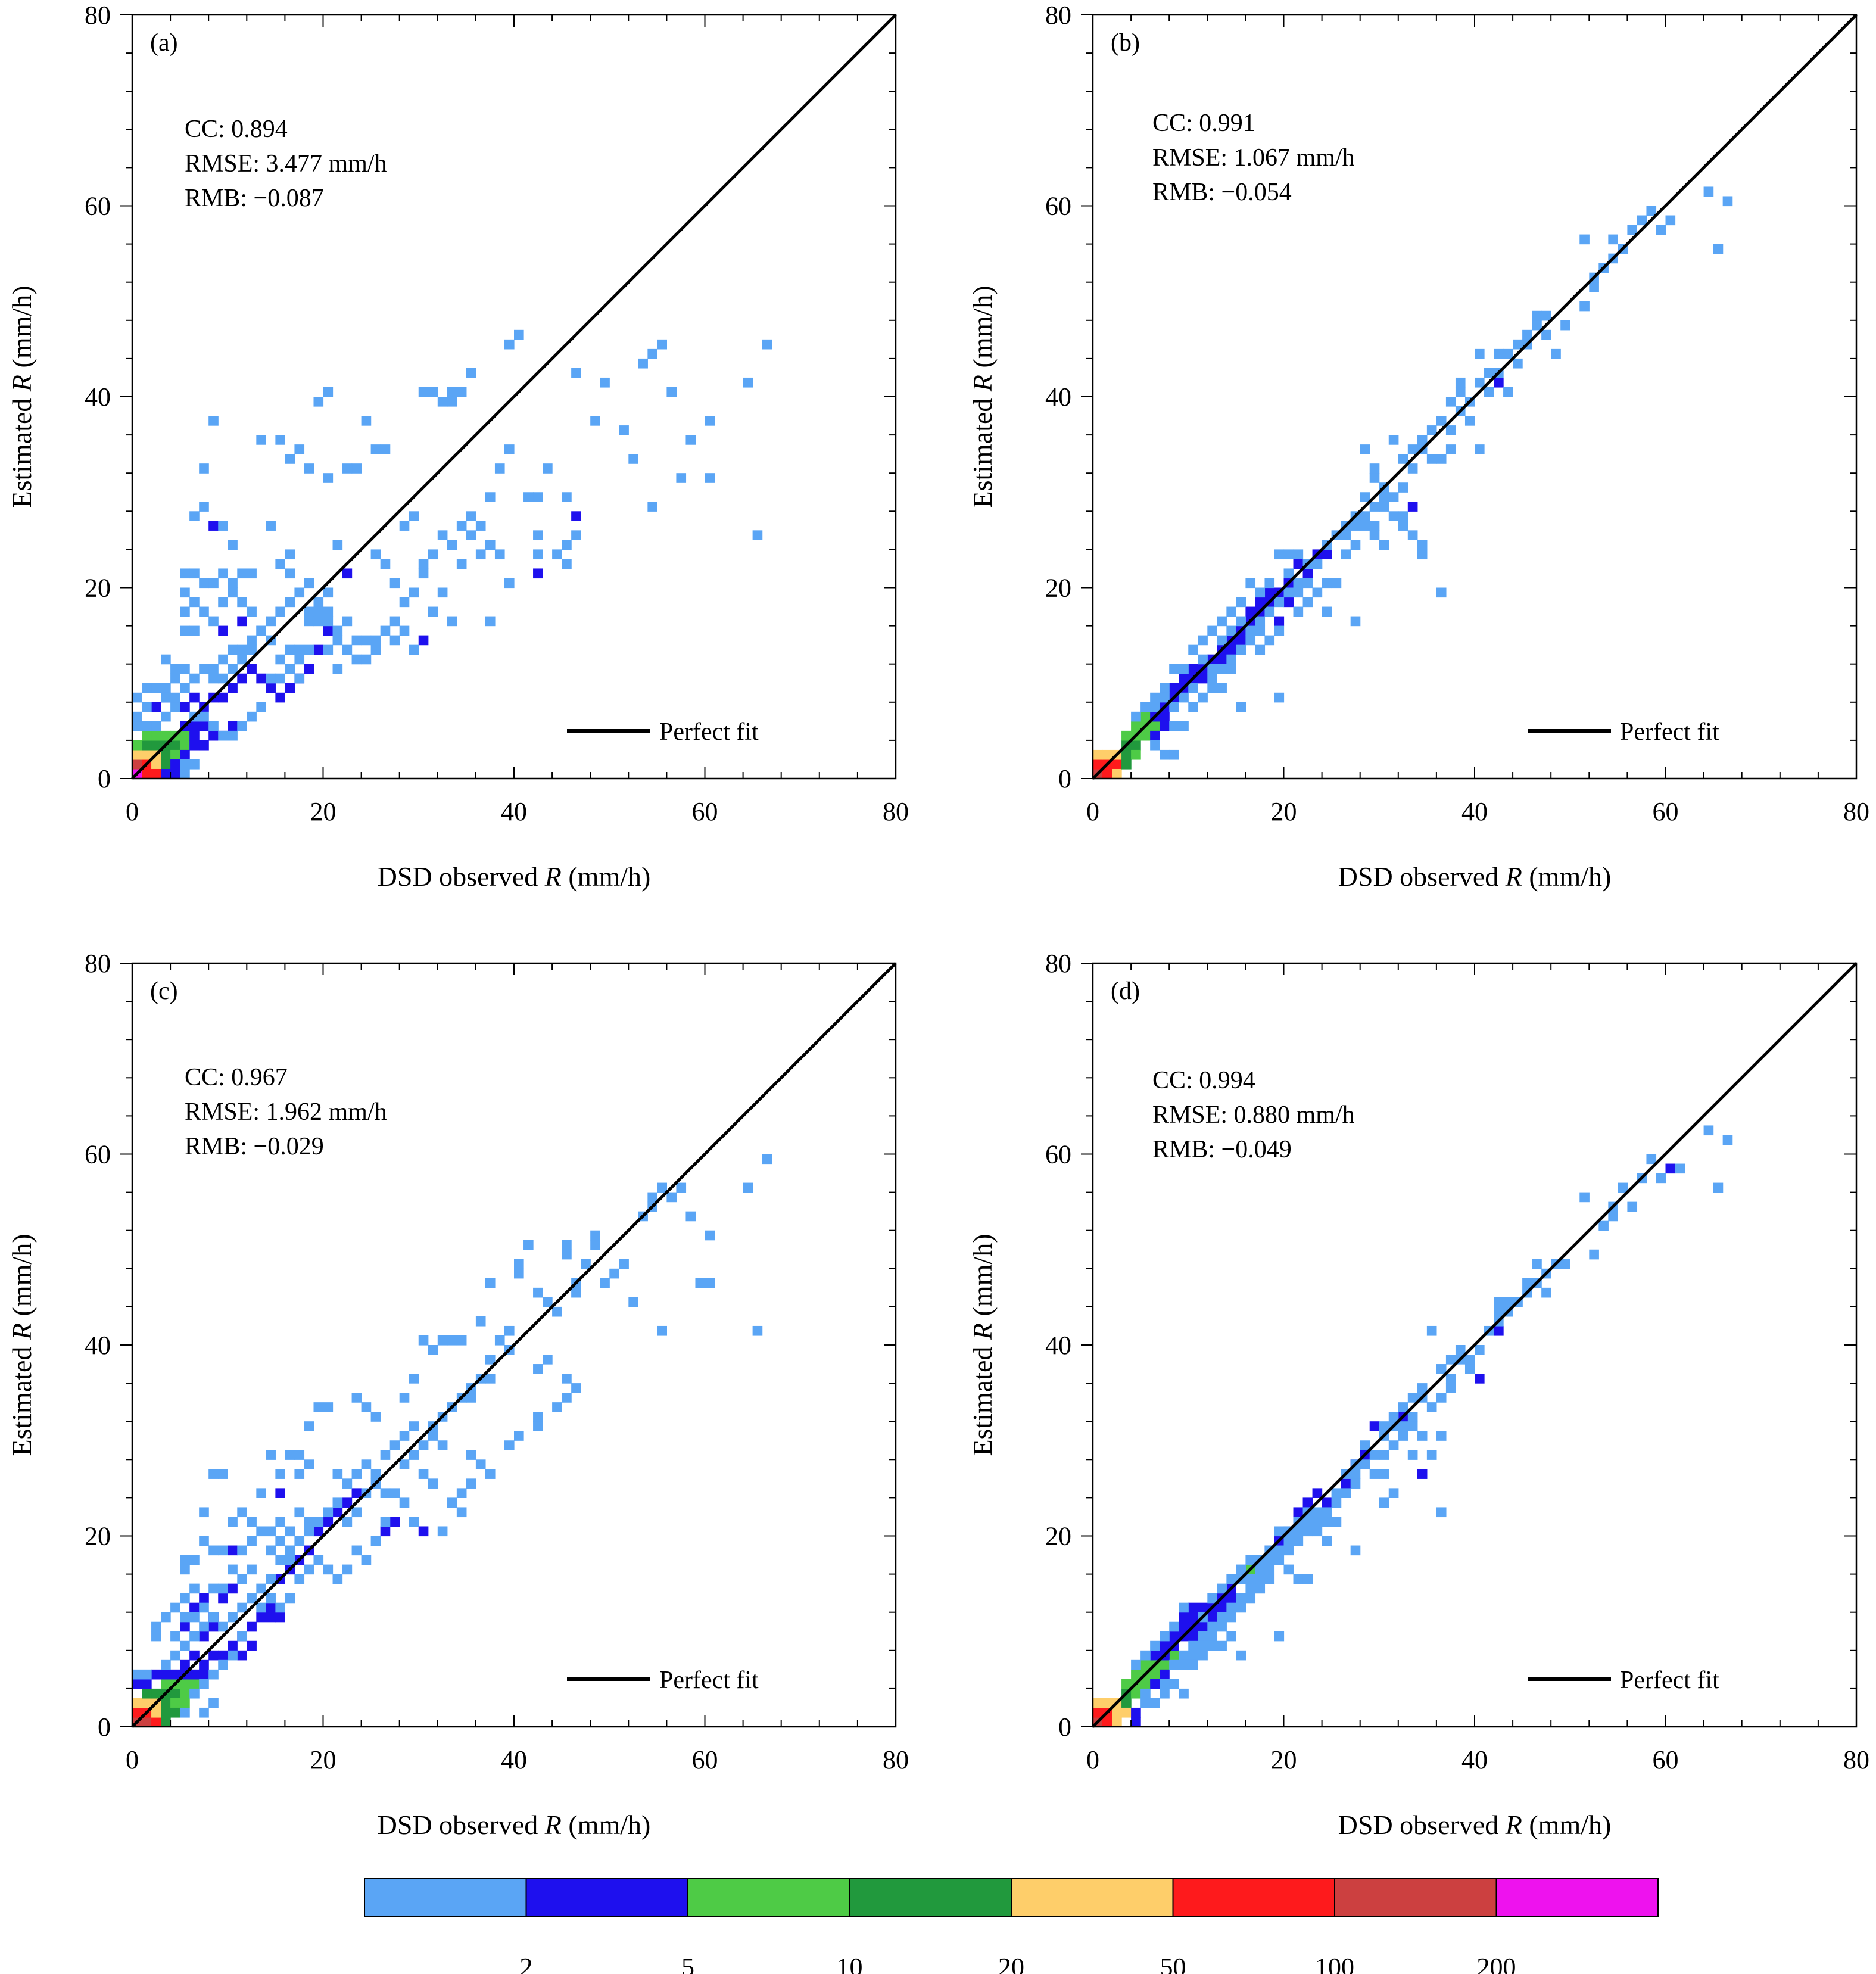 The width and height of the screenshot is (1876, 1974). I want to click on heatmap-cells, so click(452, 1440).